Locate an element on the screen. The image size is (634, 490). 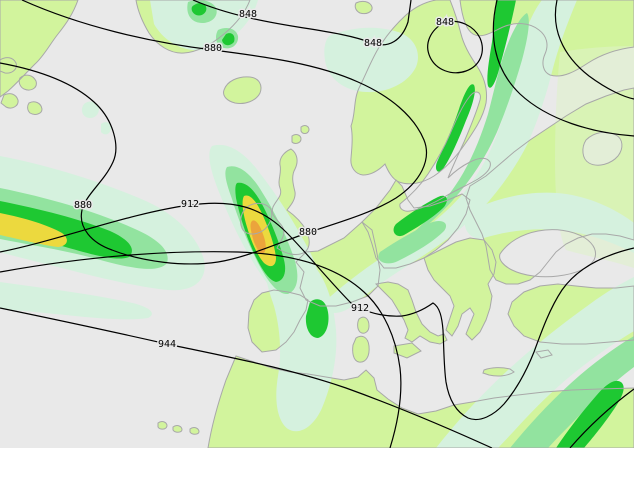
contour-848-closed-low is located at coordinates (455, 47).